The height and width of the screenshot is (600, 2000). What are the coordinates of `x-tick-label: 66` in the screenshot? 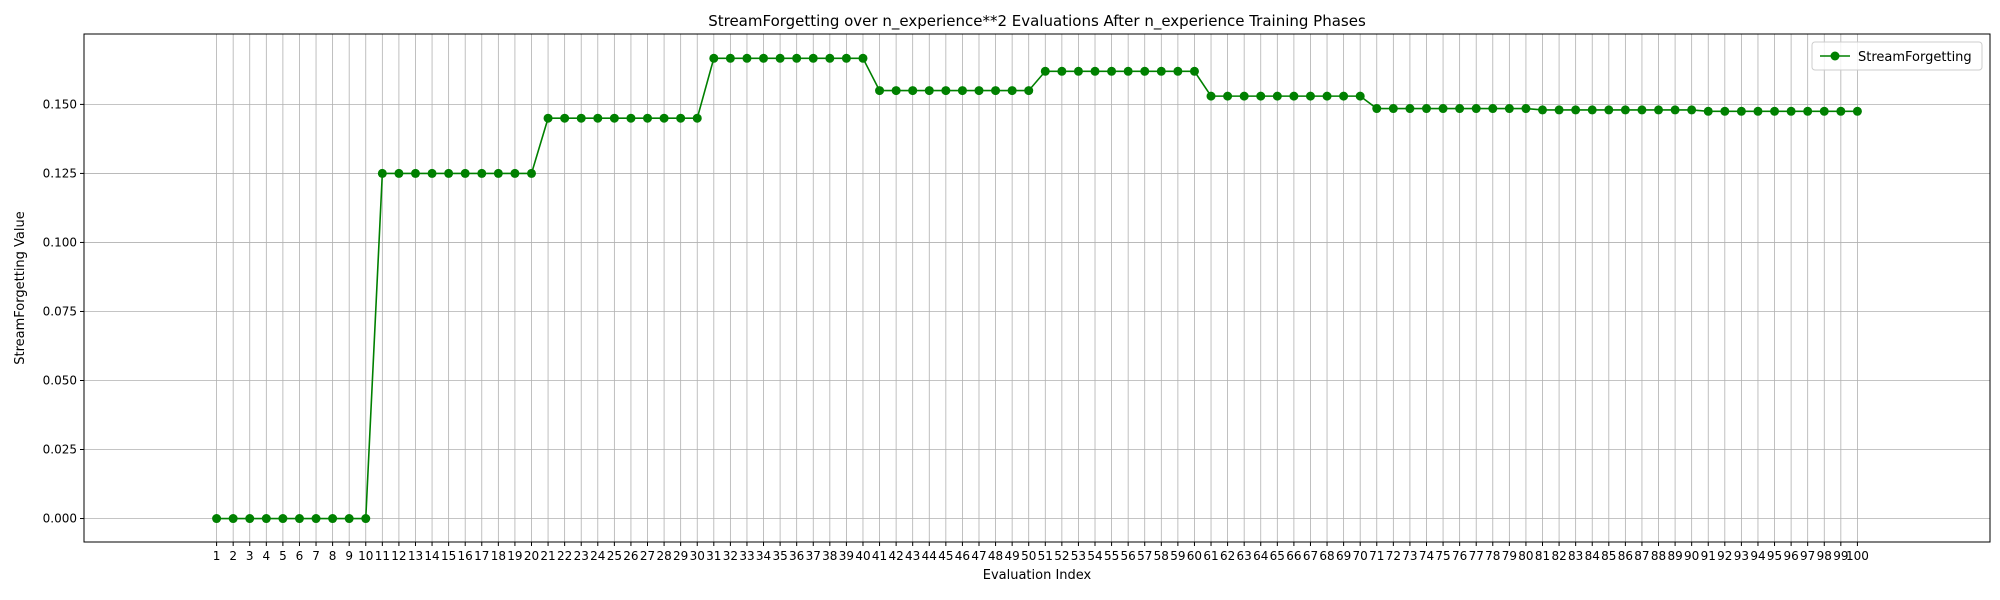 It's located at (1293, 556).